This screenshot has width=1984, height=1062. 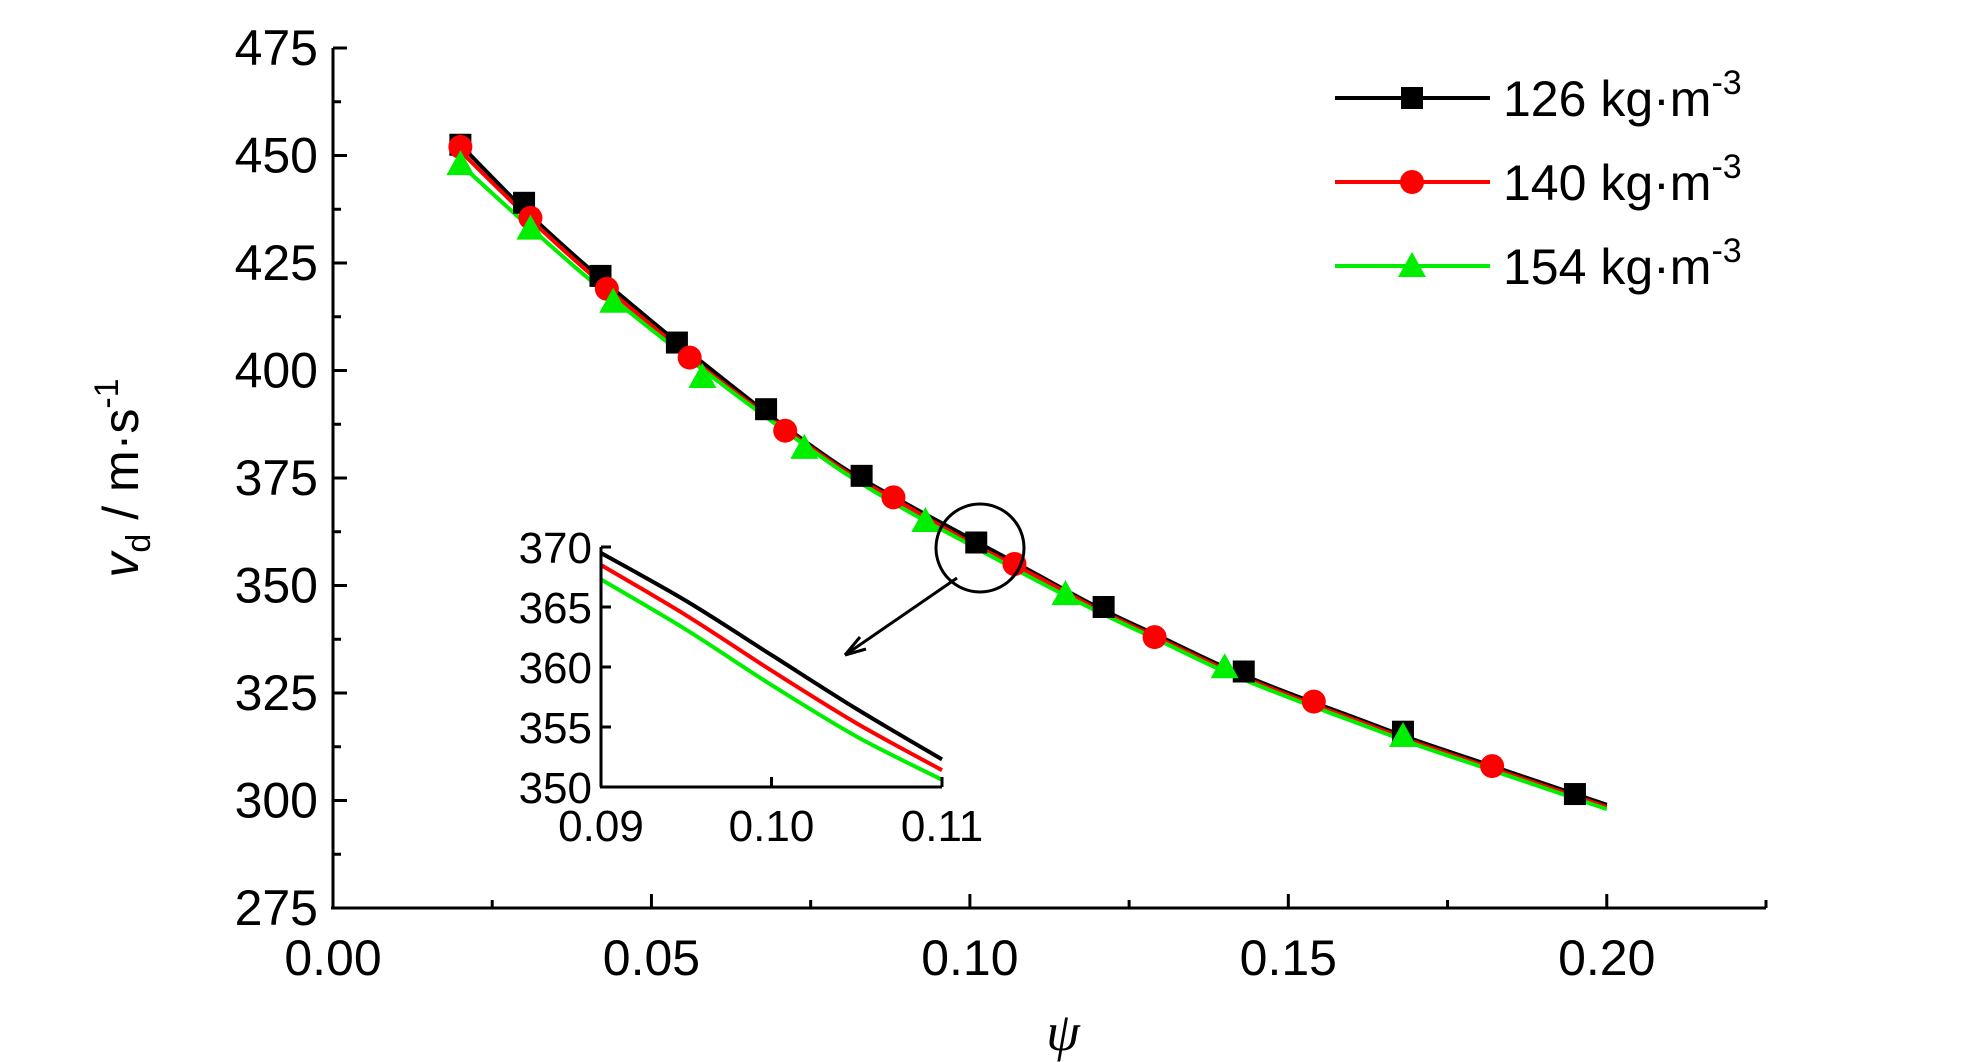 What do you see at coordinates (107, 393) in the screenshot?
I see `y-axis-label-superscript: -1` at bounding box center [107, 393].